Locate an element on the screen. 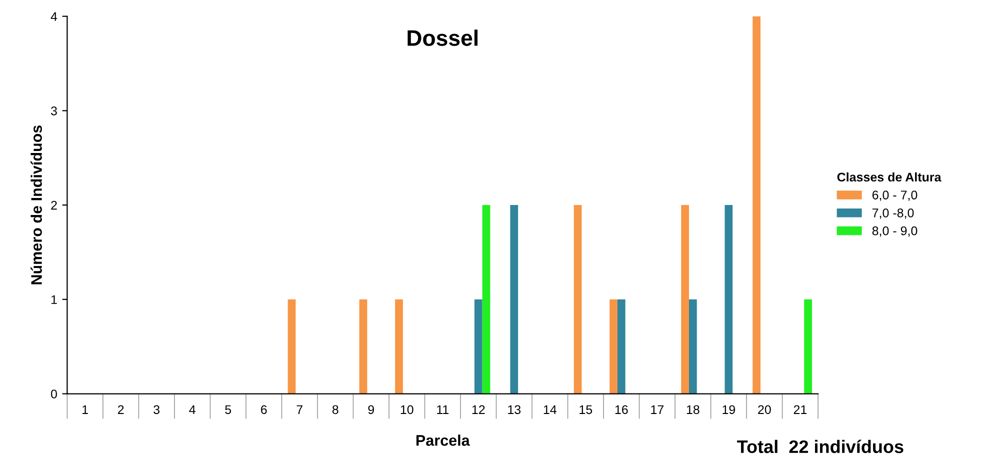 The image size is (988, 466). x-tick-label: 3 is located at coordinates (157, 409).